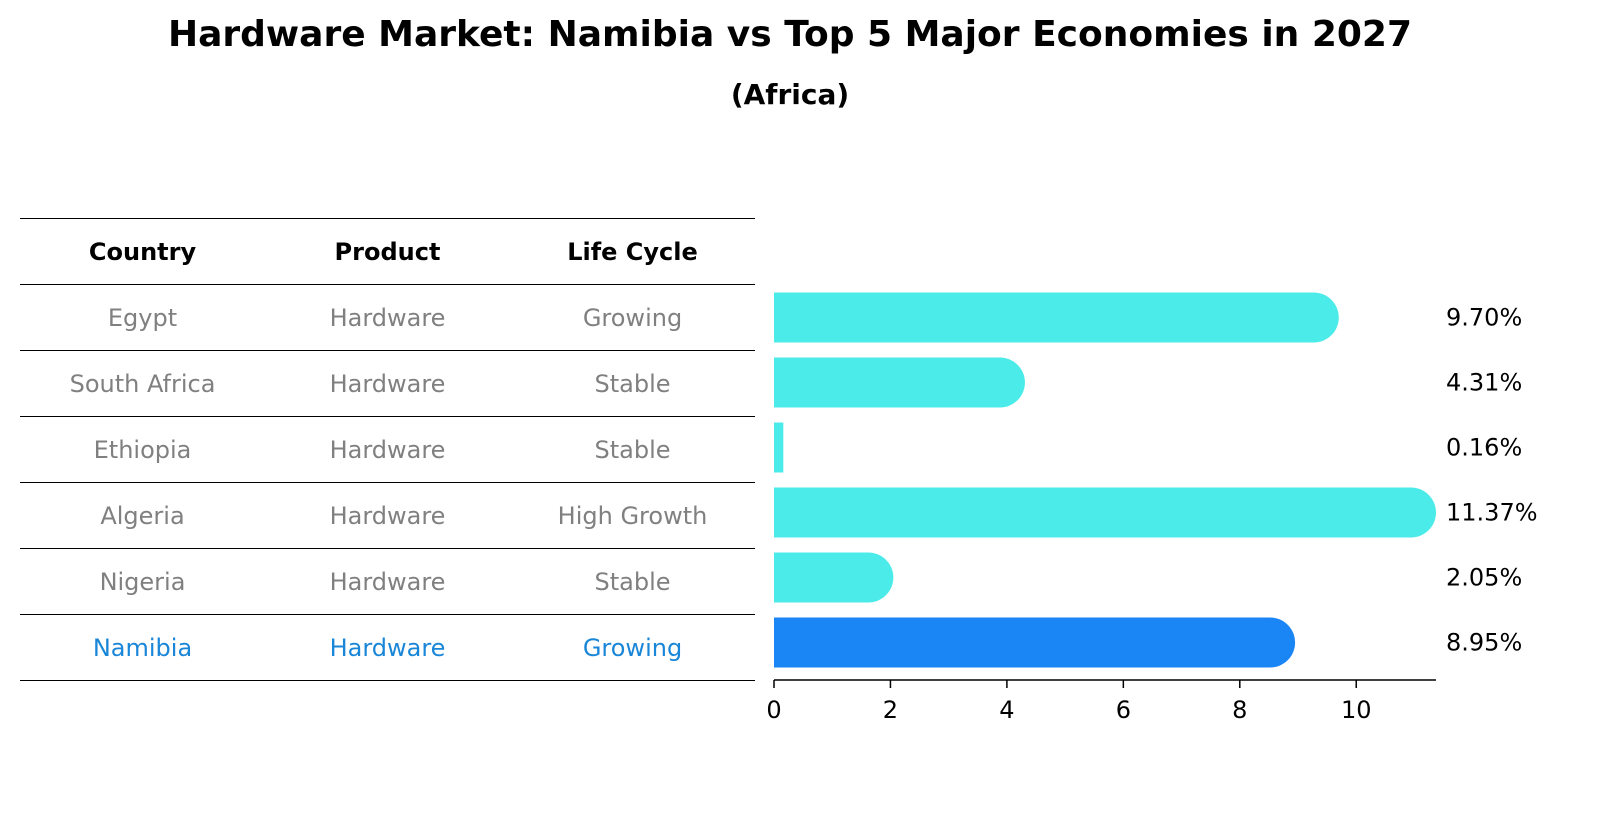  I want to click on table-row-highlight: Namibia Hardware Growing, so click(387, 648).